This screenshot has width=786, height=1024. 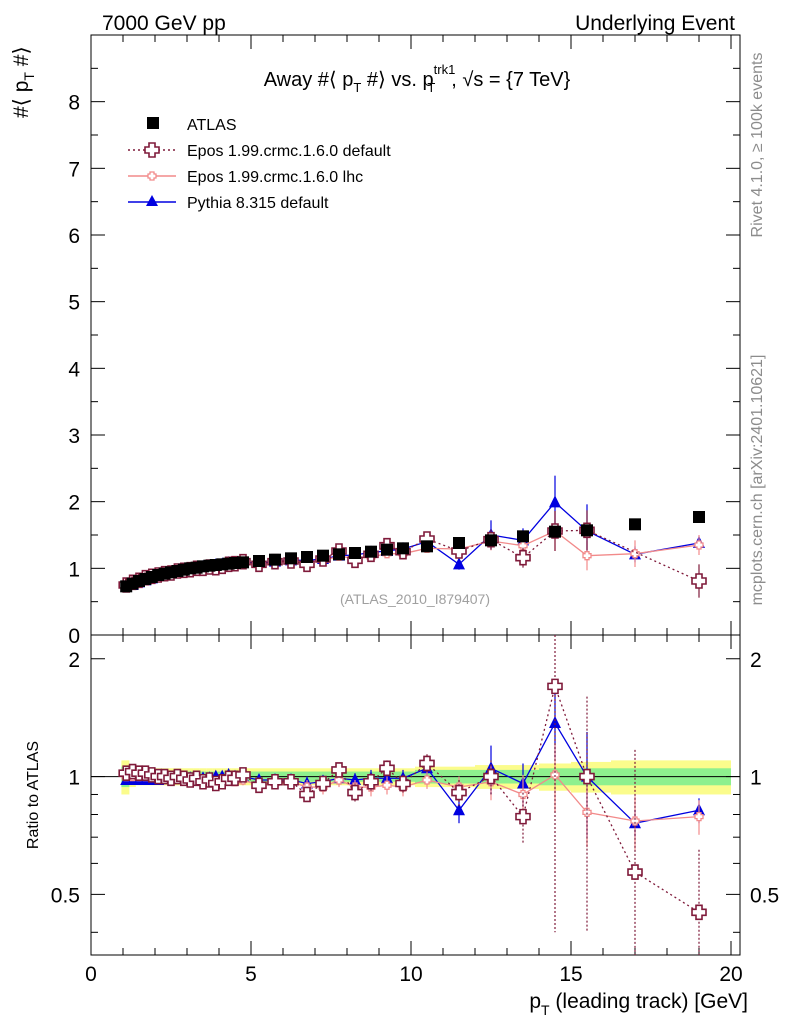 I want to click on analysis-watermark: (ATLAS_2010_I879407), so click(x=415, y=599).